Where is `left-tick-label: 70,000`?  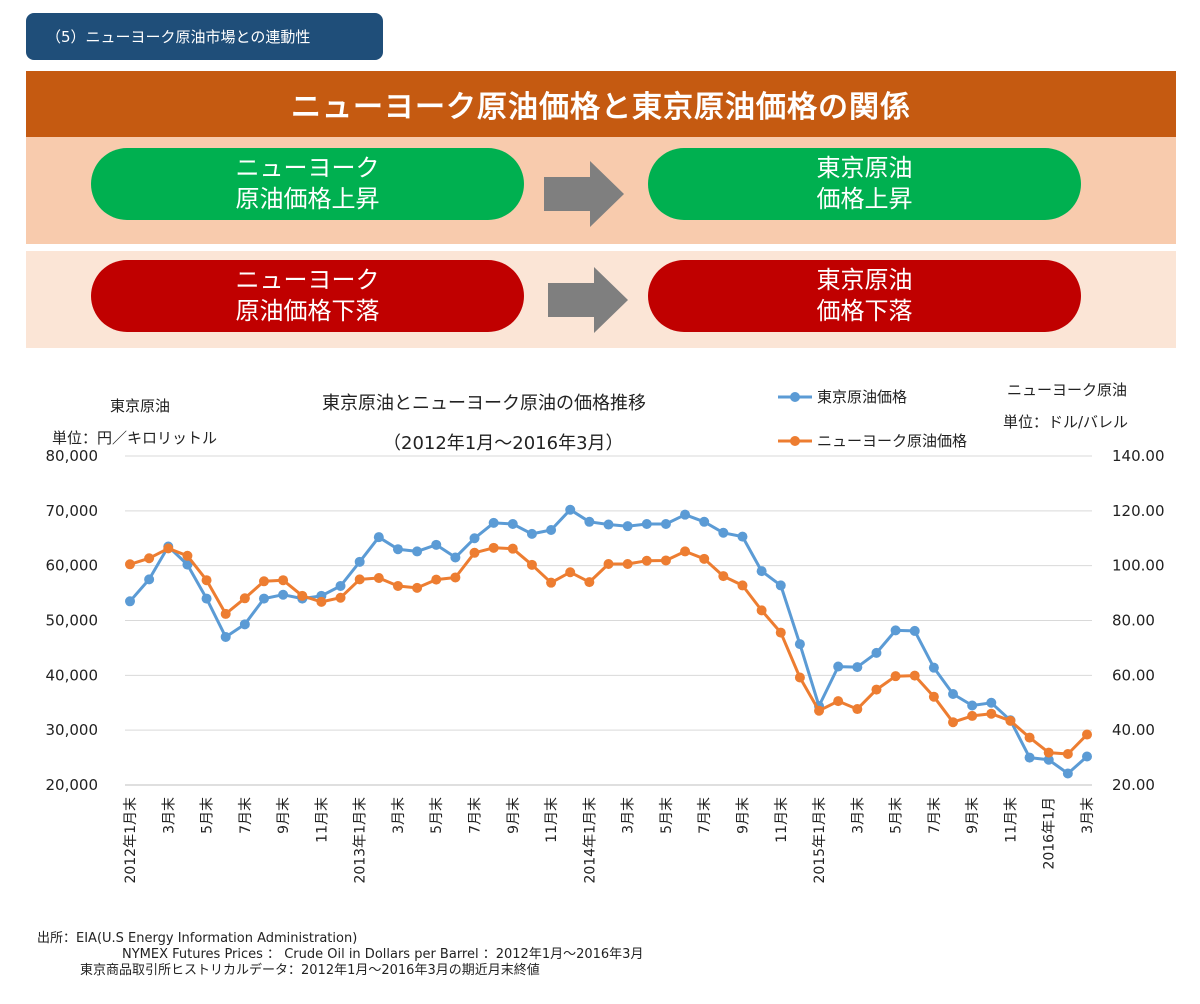
left-tick-label: 70,000 is located at coordinates (72, 511).